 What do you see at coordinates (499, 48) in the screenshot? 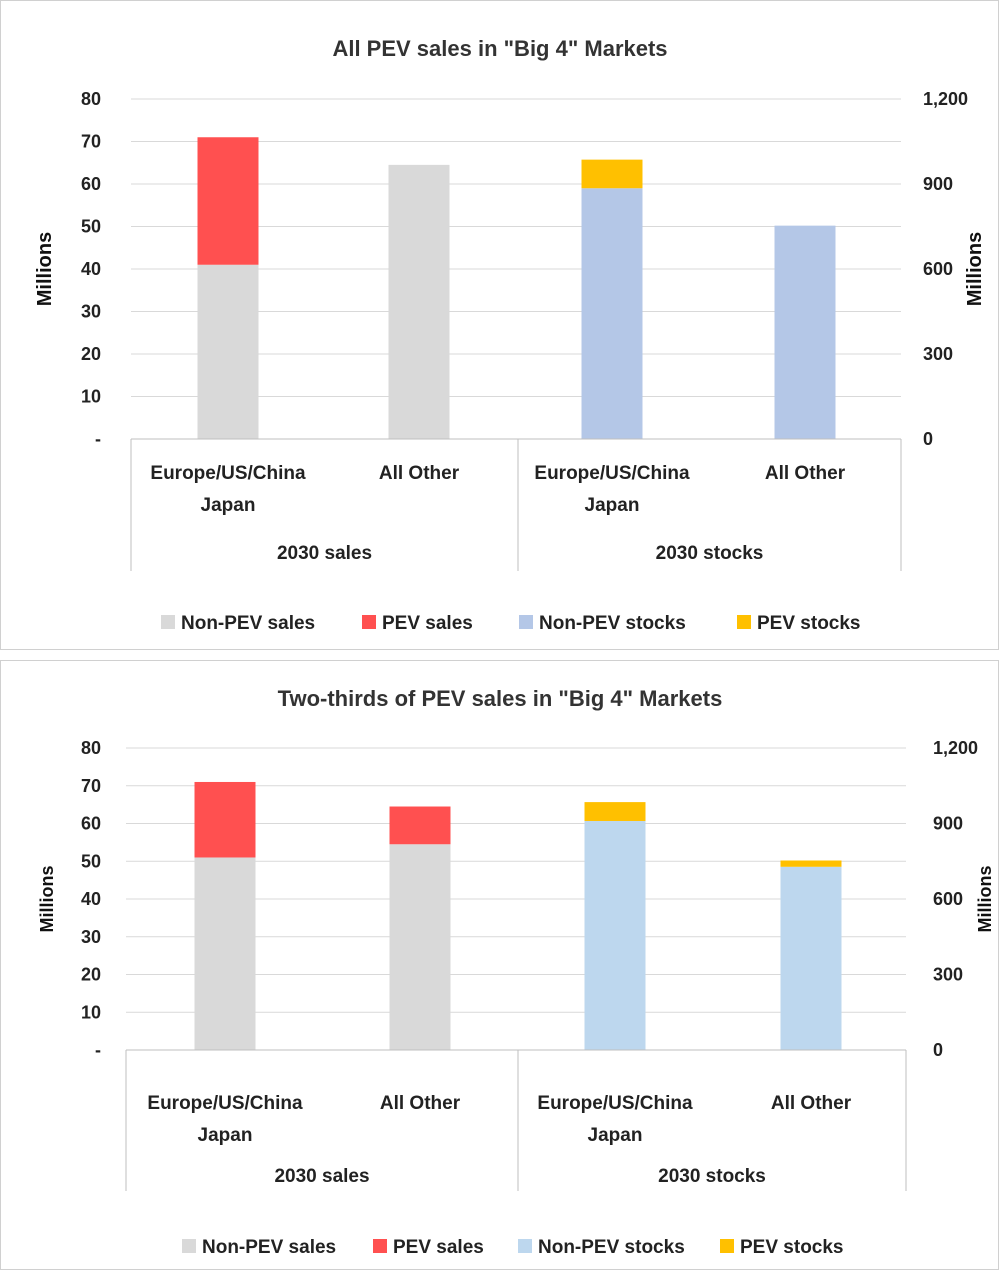
I see `chart-title: All PEV sales in "Big 4" Markets` at bounding box center [499, 48].